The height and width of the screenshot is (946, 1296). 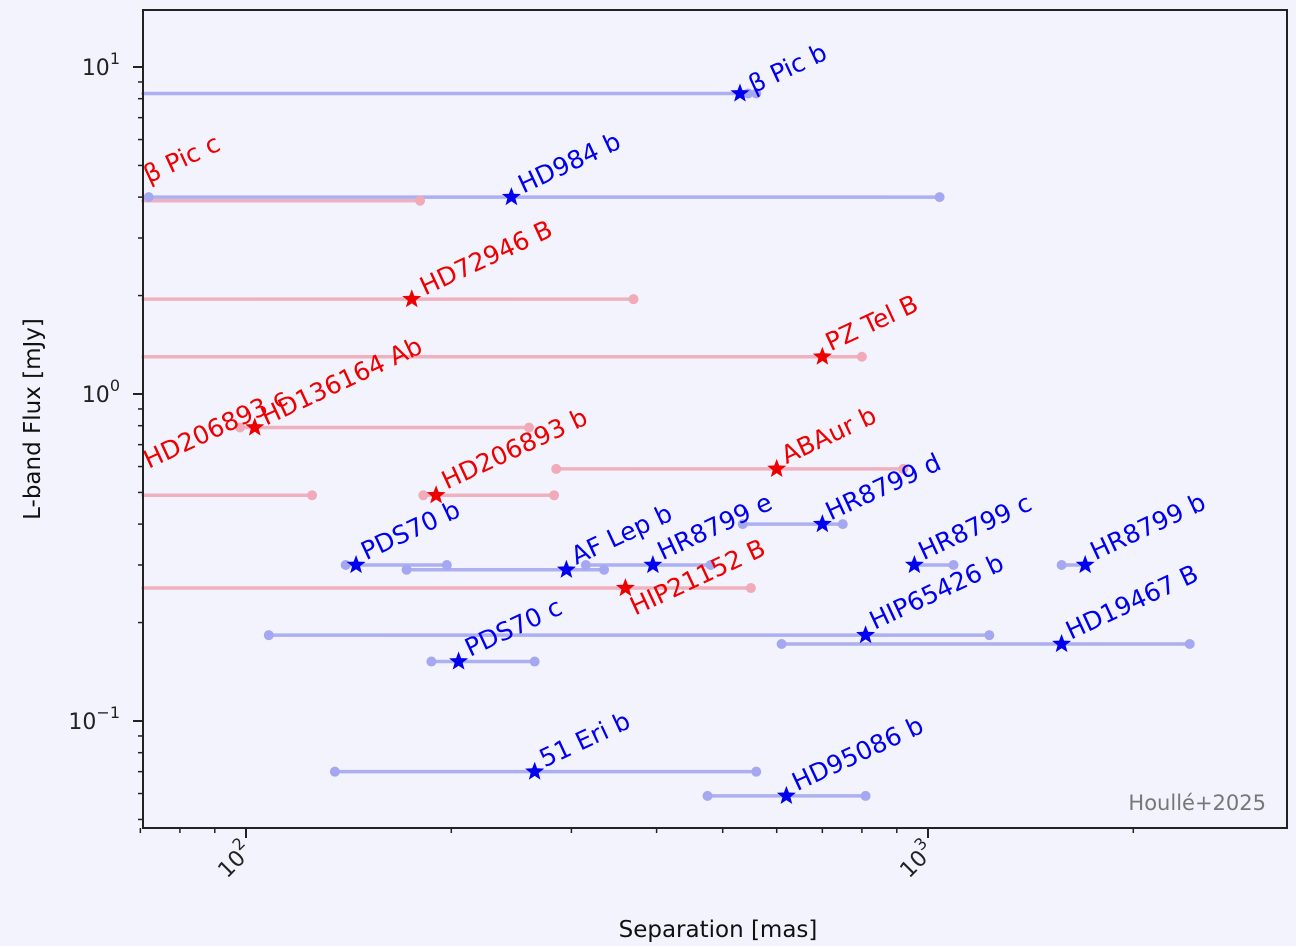 I want to click on x-axis-title: Separation [mas], so click(x=718, y=930).